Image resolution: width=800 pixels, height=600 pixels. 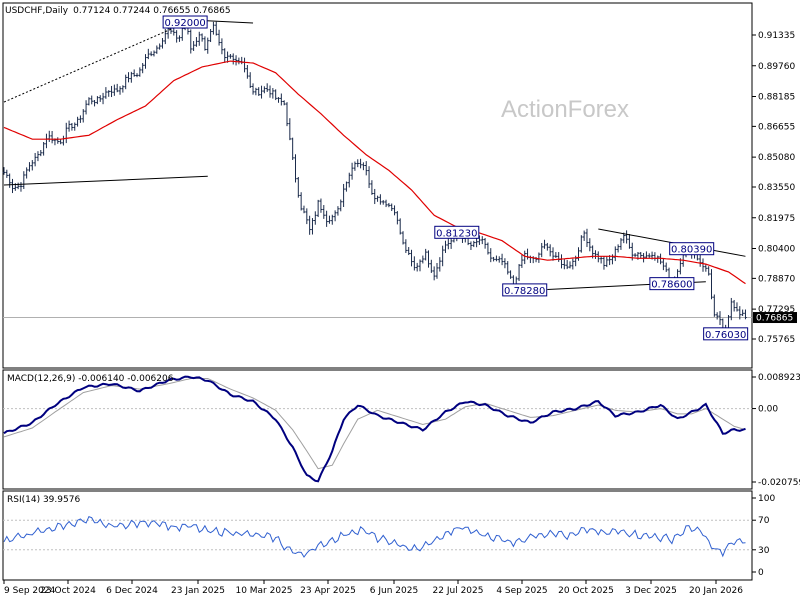 I want to click on price-tick-label: 0.88185, so click(x=776, y=98).